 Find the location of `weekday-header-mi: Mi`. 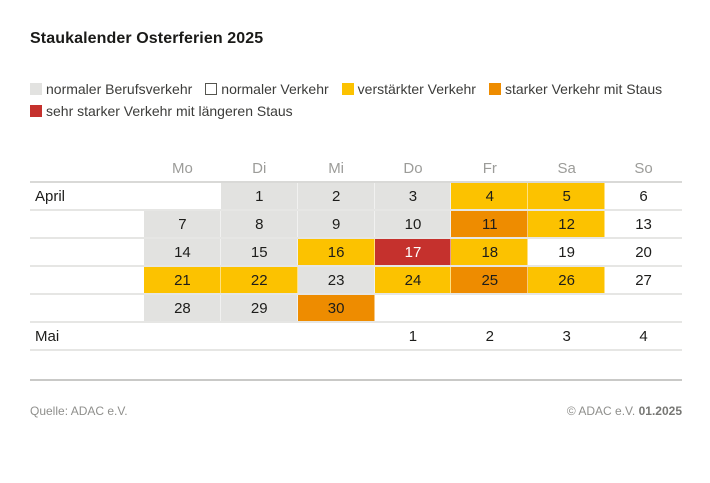

weekday-header-mi: Mi is located at coordinates (336, 169).